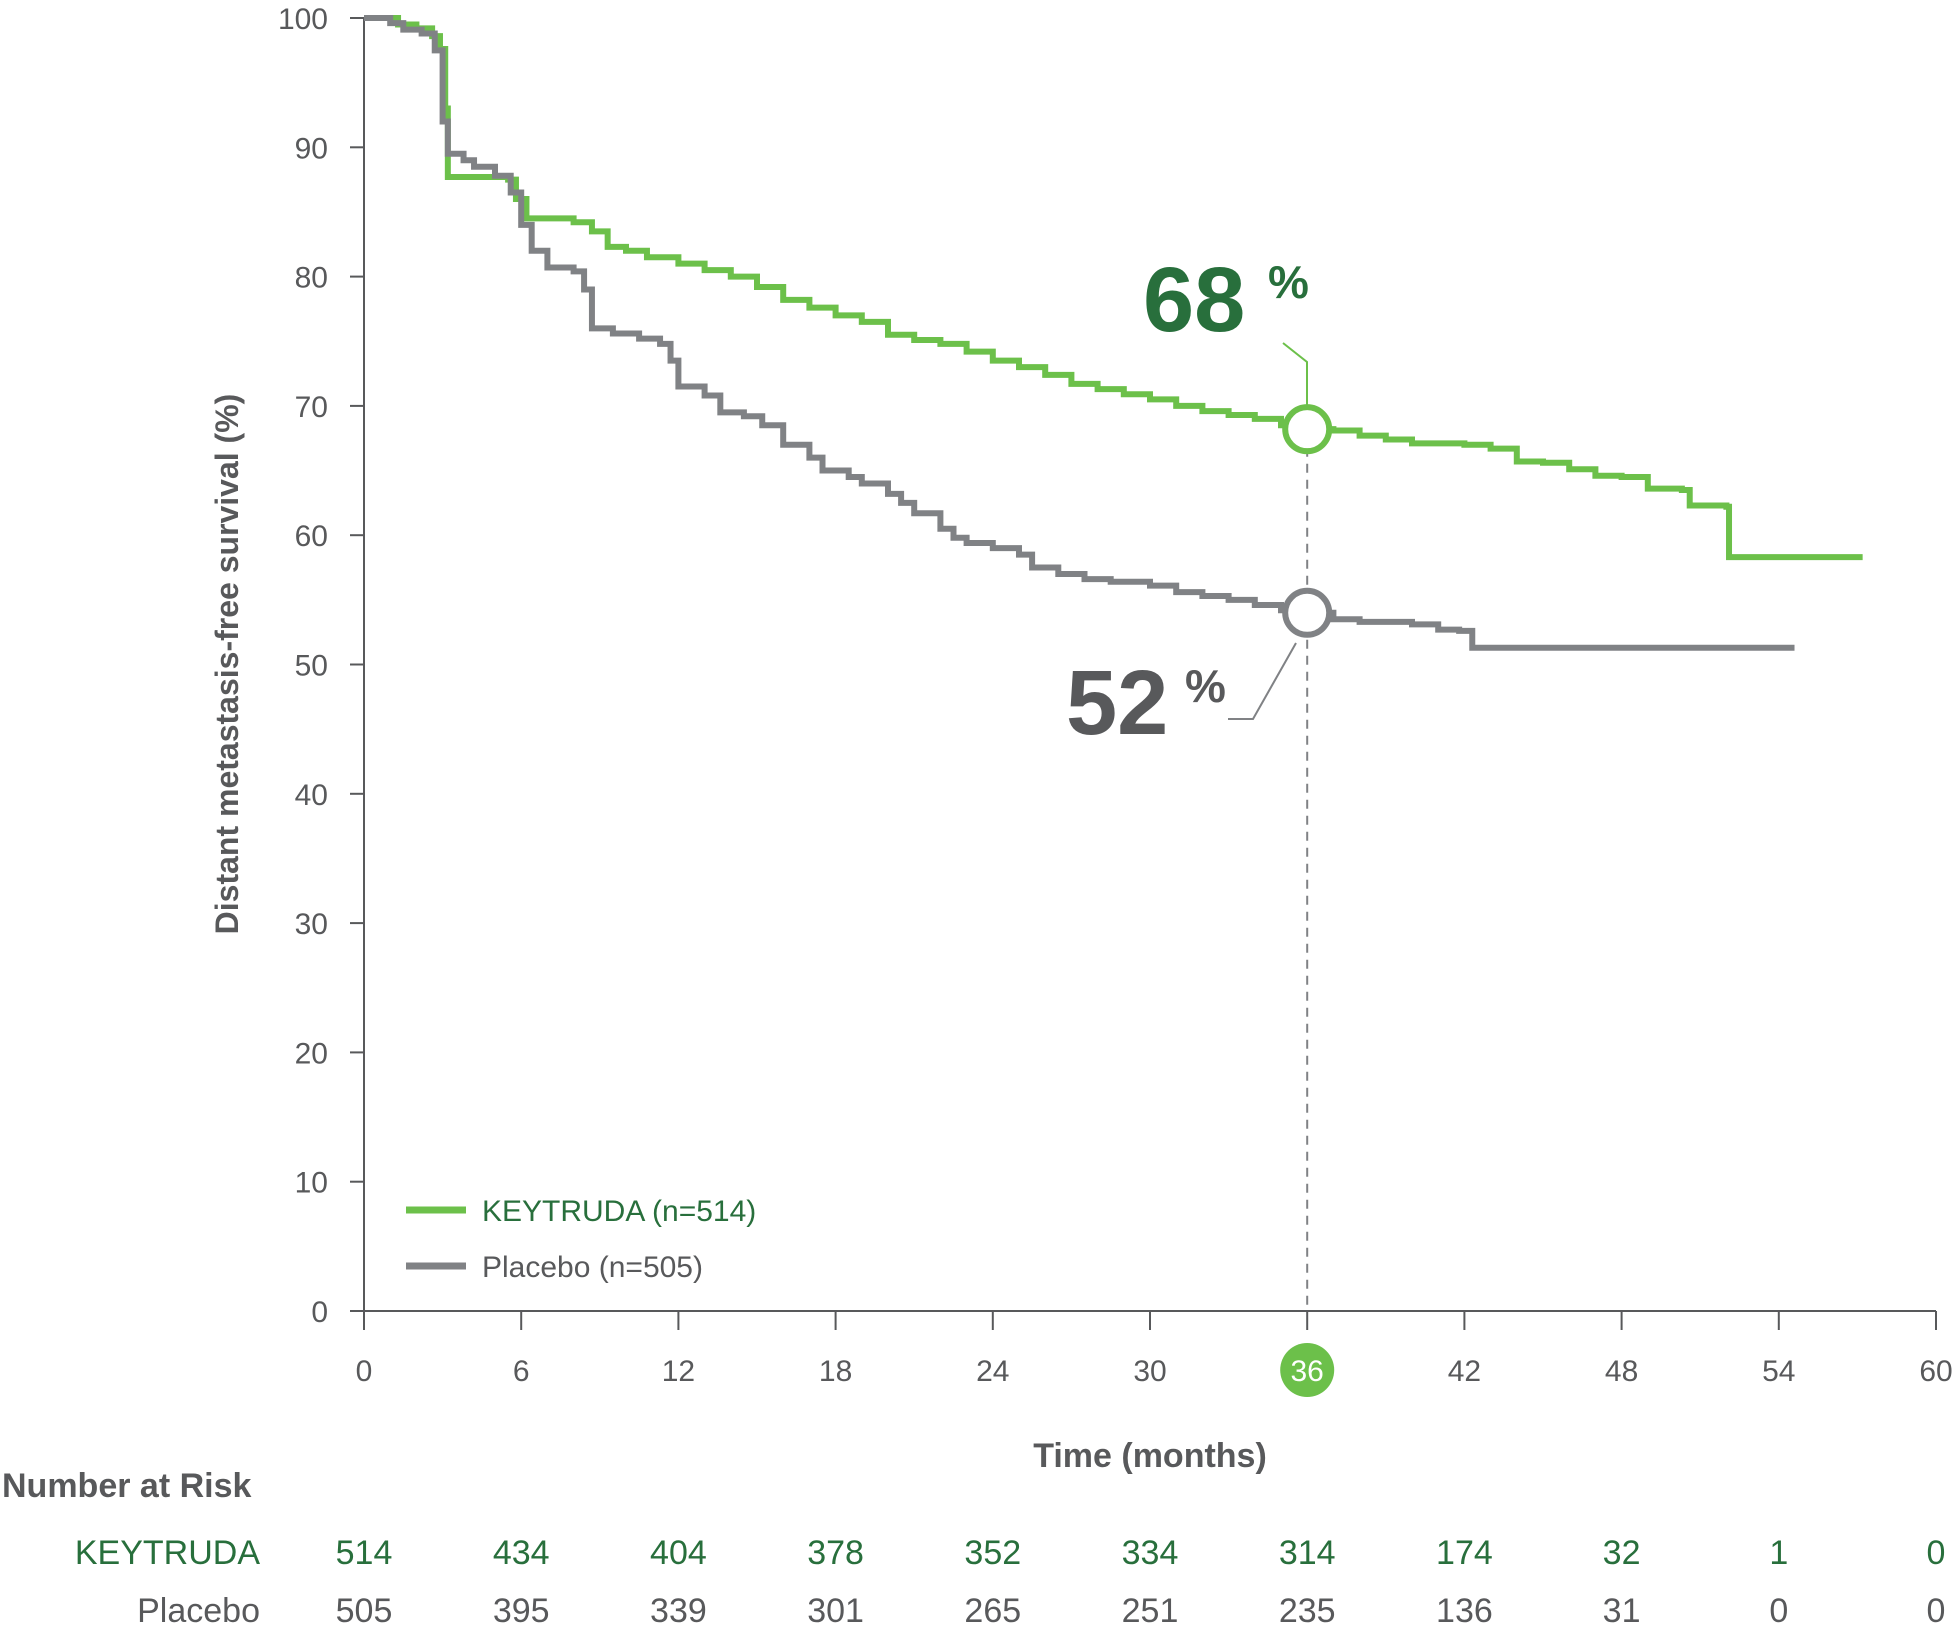 Image resolution: width=1952 pixels, height=1637 pixels. Describe the element at coordinates (311, 407) in the screenshot. I see `y-tick-label: 70` at that location.